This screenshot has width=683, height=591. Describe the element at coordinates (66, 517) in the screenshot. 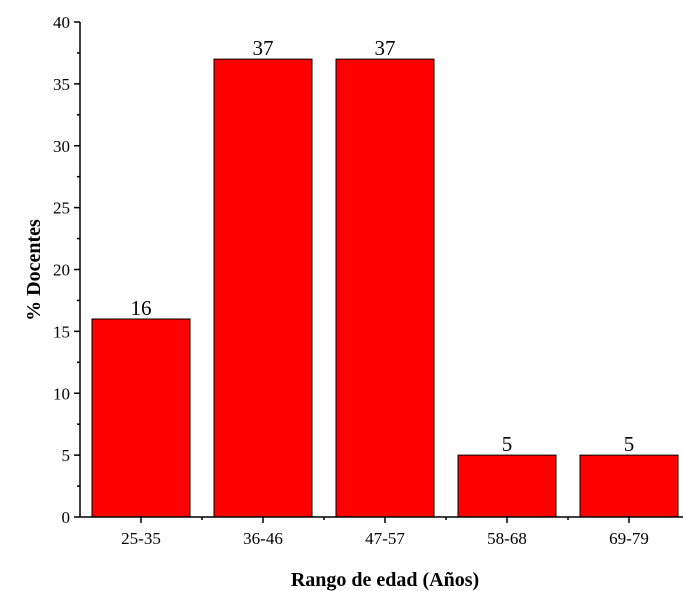

I see `y-tick-label-0: 0` at that location.